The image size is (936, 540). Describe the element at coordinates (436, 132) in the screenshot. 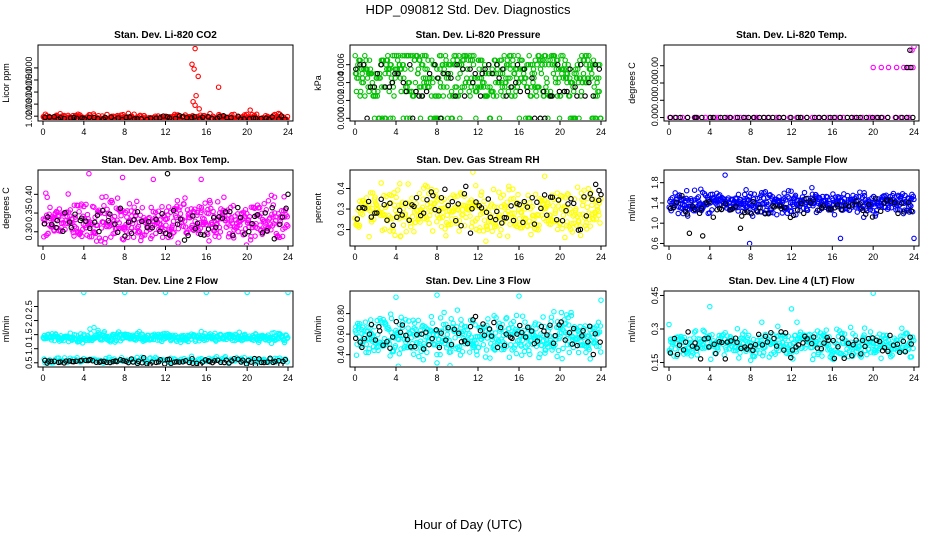

I see `x-tick-label: 8` at that location.